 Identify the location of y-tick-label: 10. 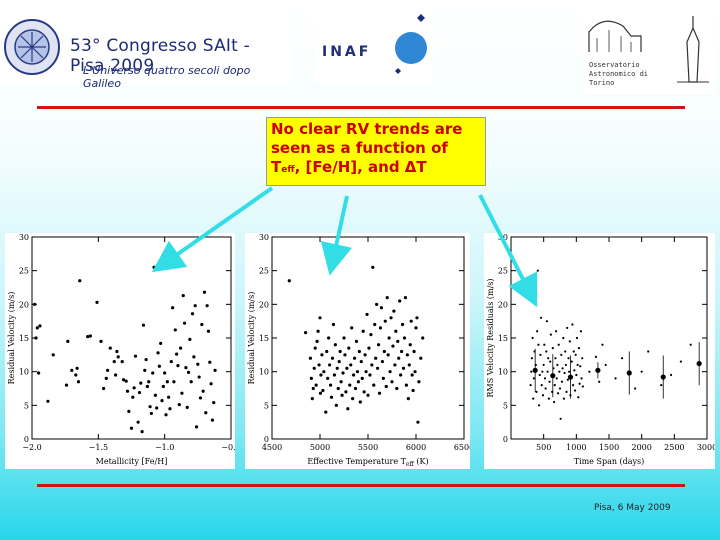
(503, 372).